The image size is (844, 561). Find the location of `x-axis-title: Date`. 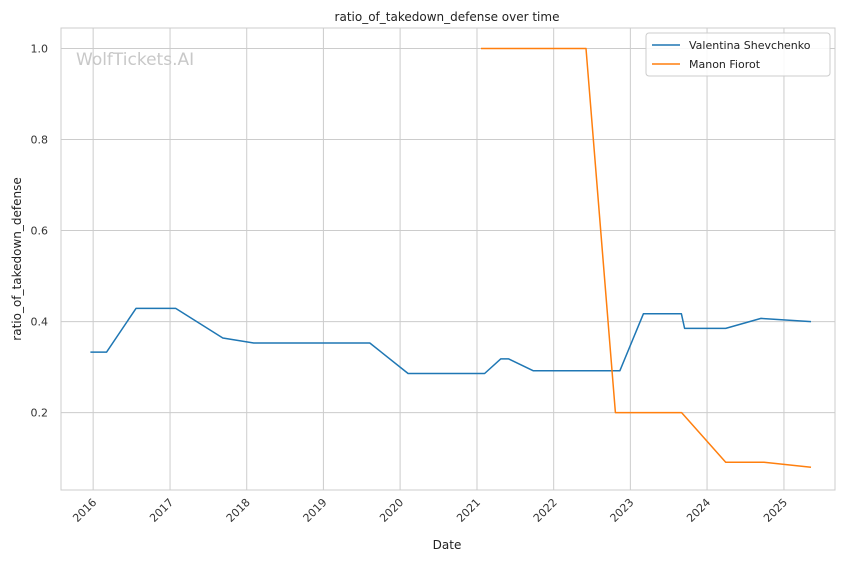

x-axis-title: Date is located at coordinates (447, 545).